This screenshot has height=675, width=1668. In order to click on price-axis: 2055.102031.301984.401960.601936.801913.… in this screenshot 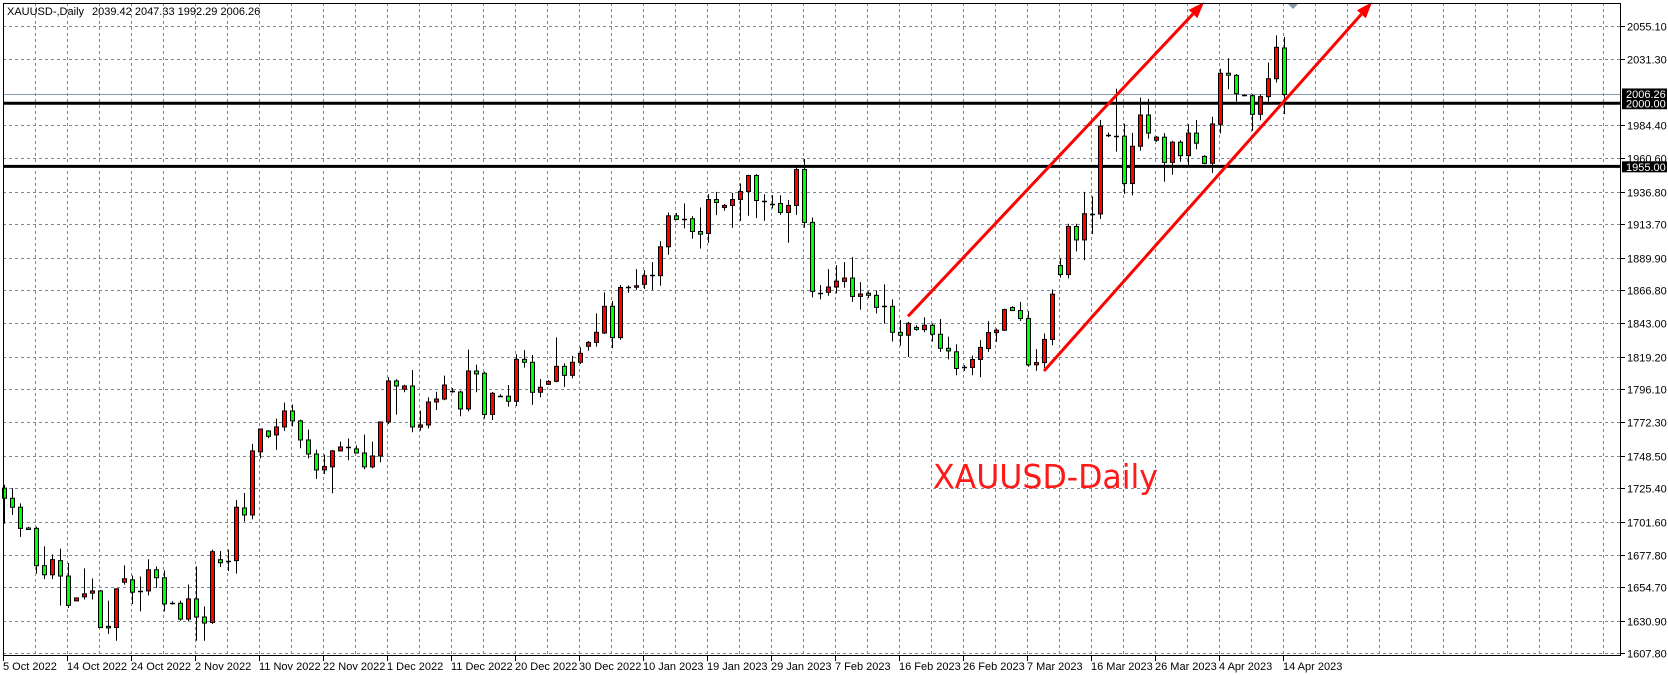, I will do `click(1644, 341)`.